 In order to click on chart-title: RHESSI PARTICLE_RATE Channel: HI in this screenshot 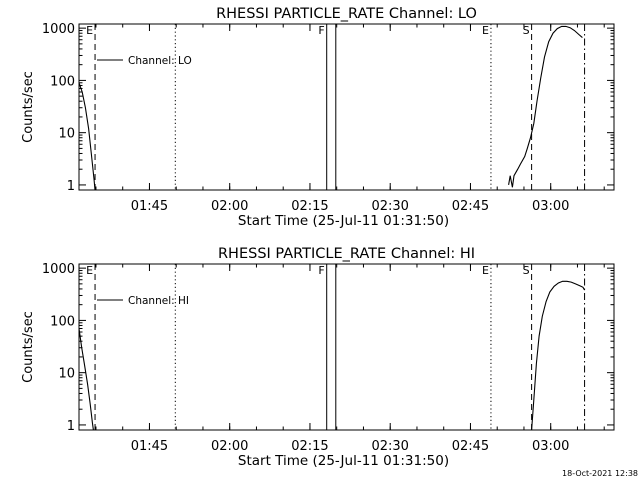, I will do `click(346, 254)`.